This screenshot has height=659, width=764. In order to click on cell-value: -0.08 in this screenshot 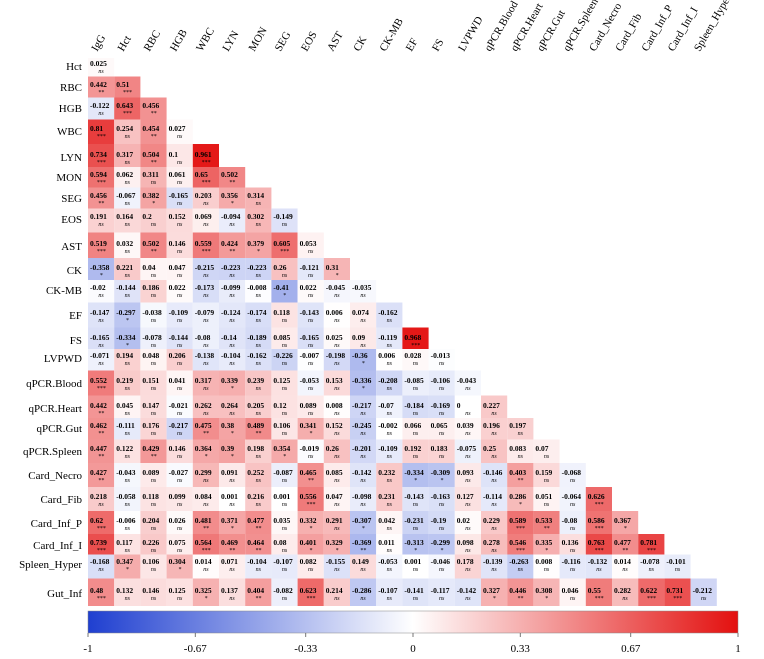, I will do `click(203, 337)`.